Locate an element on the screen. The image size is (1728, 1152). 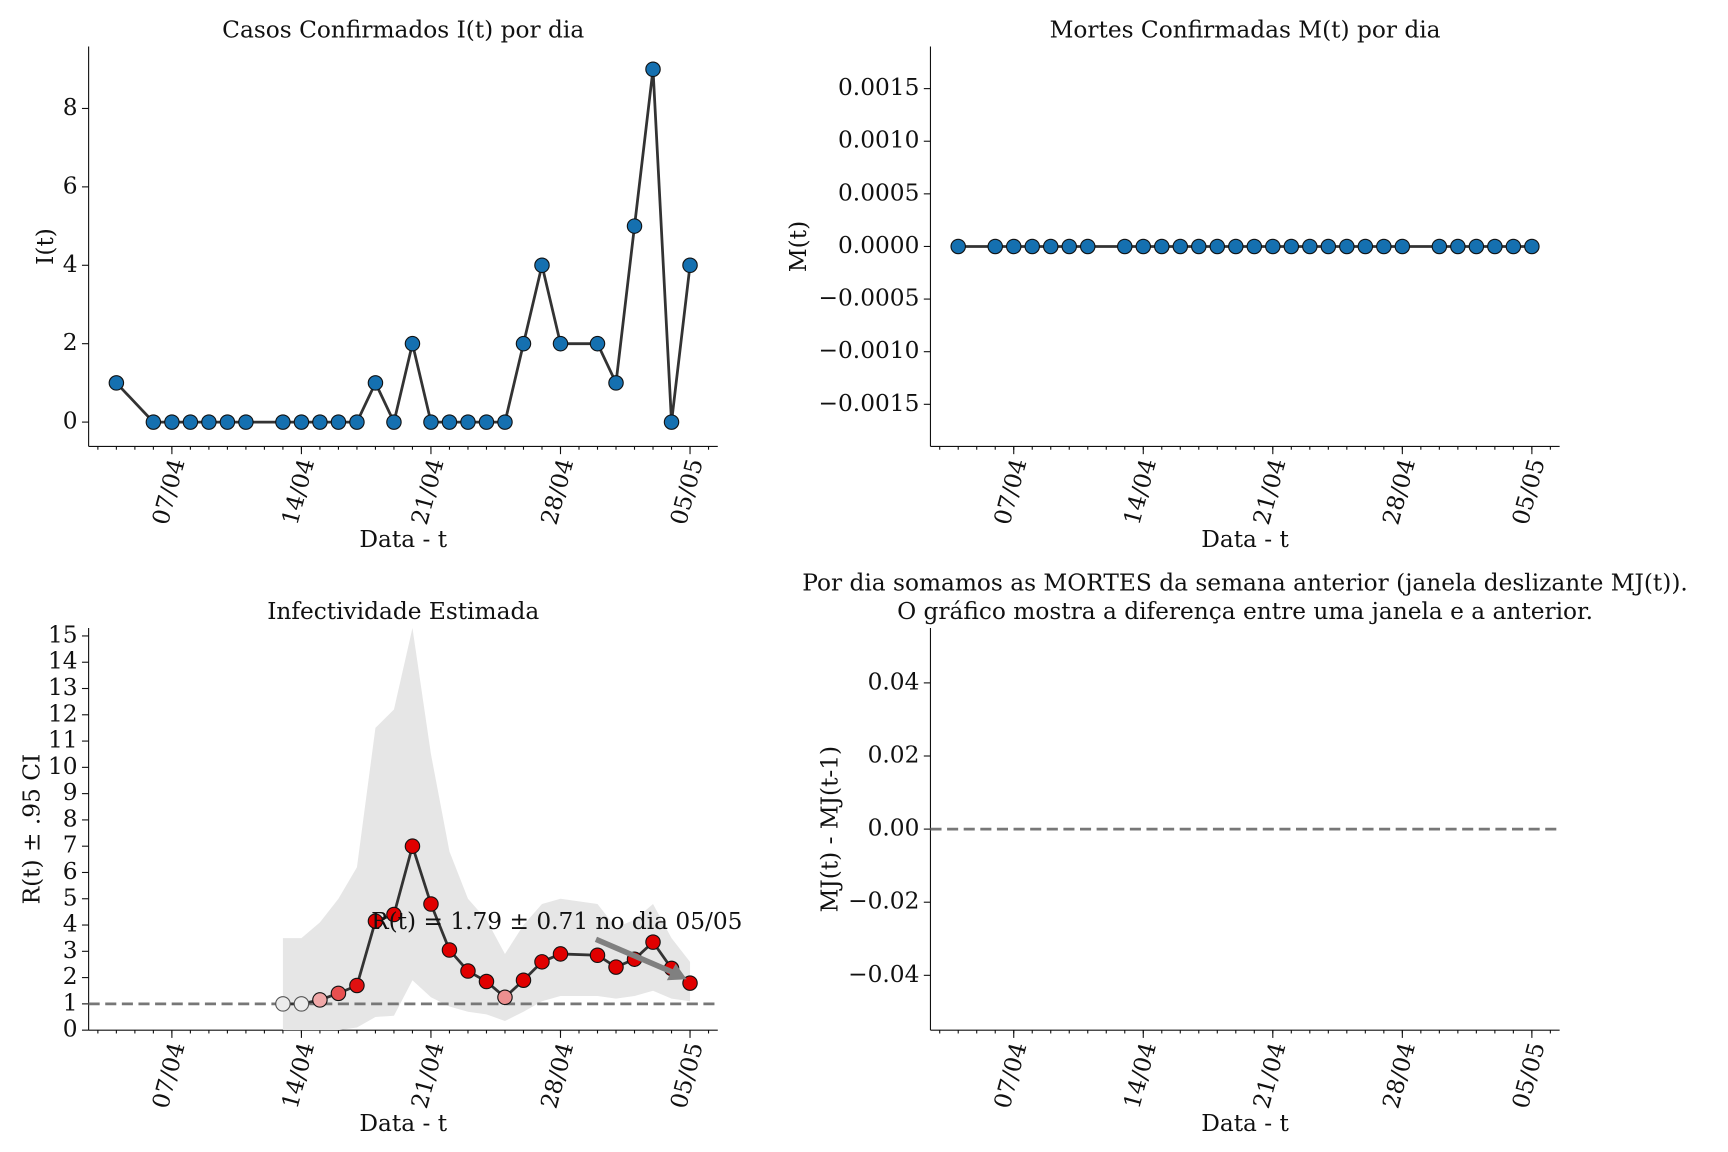
y-axis-label: I(t) is located at coordinates (45, 246).